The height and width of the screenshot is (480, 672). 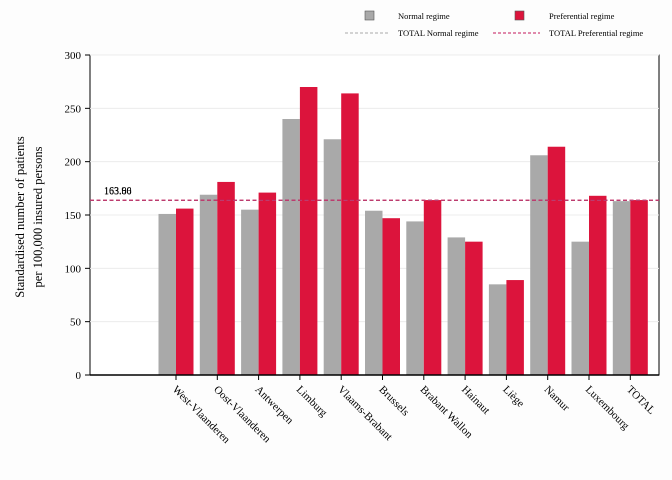 I want to click on legend-swatch-preferential, so click(x=519, y=15).